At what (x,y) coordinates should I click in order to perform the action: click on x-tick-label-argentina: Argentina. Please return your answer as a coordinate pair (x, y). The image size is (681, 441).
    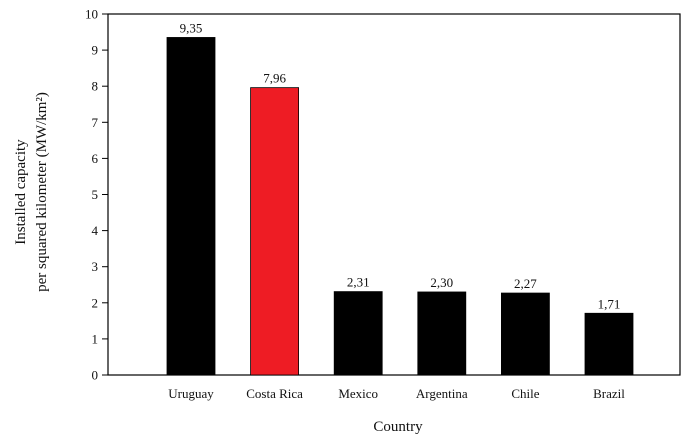
    Looking at the image, I should click on (442, 393).